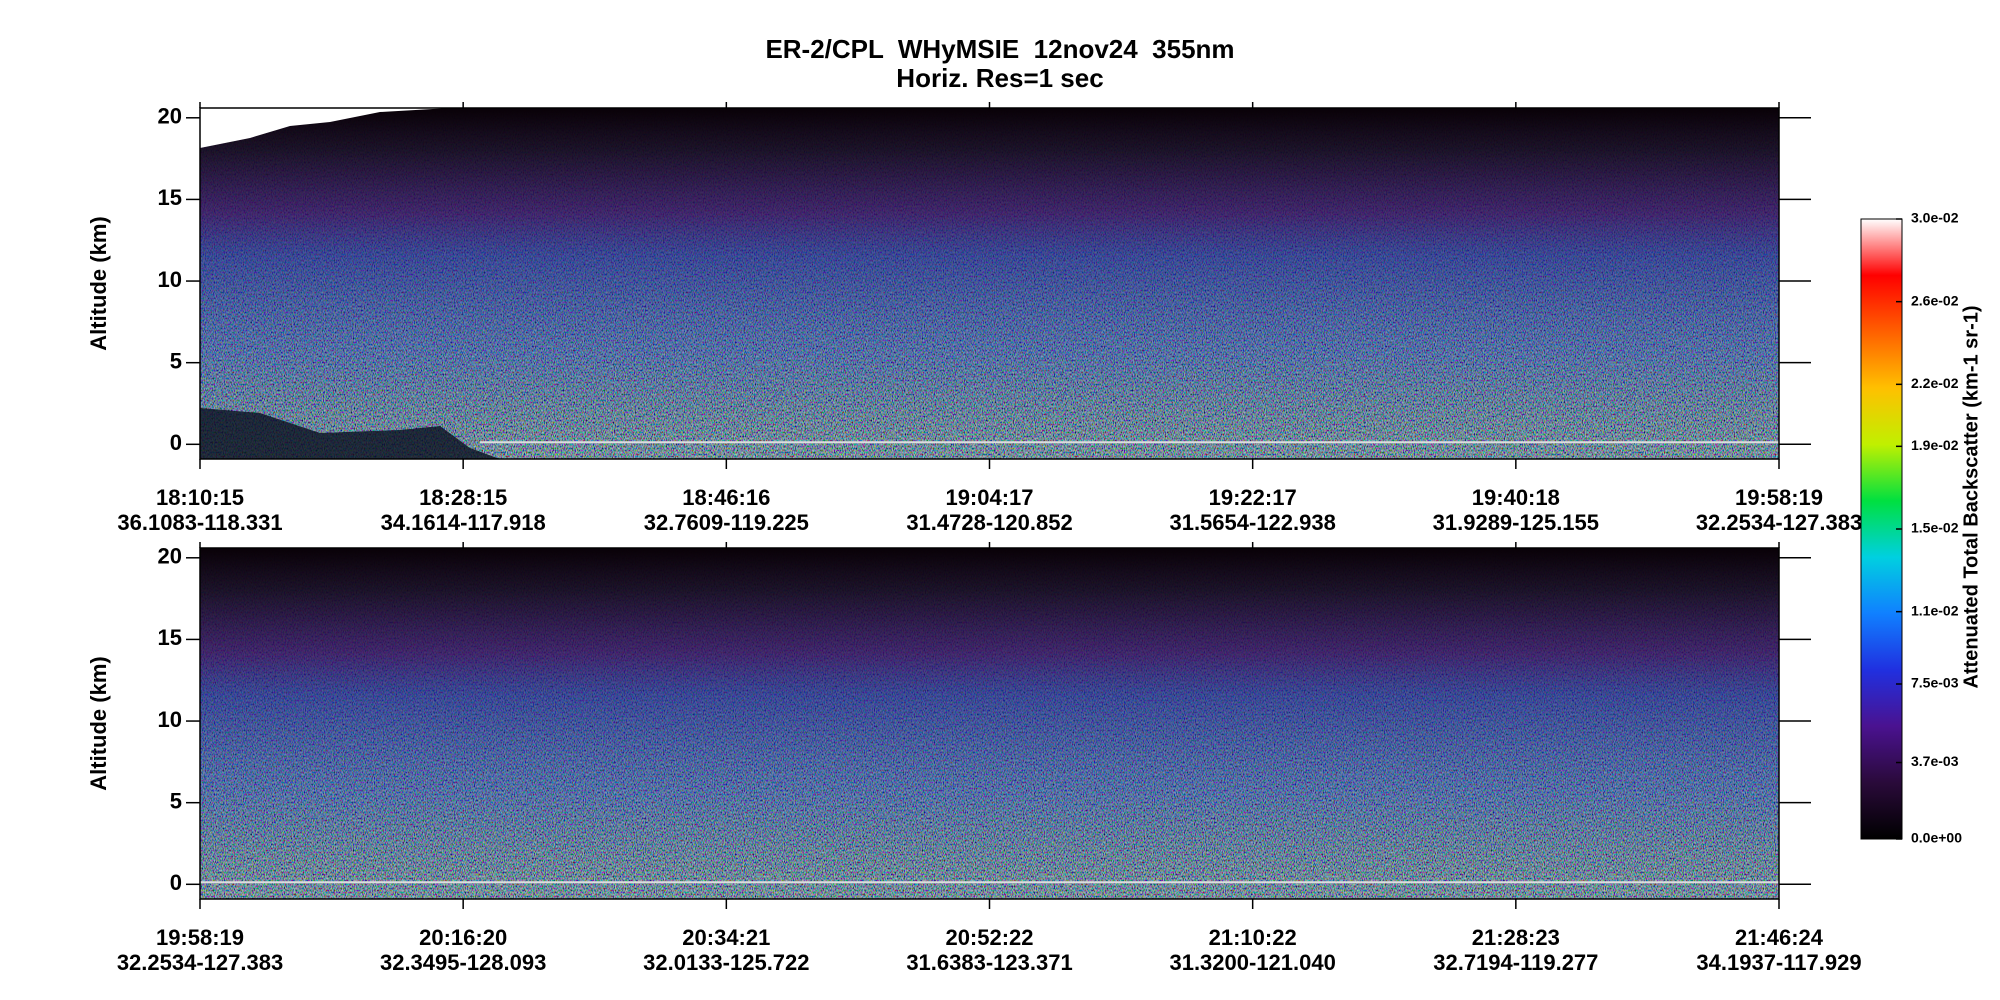 The width and height of the screenshot is (2000, 1000). I want to click on x-tick-sublabel: 34.1614-117.918, so click(463, 522).